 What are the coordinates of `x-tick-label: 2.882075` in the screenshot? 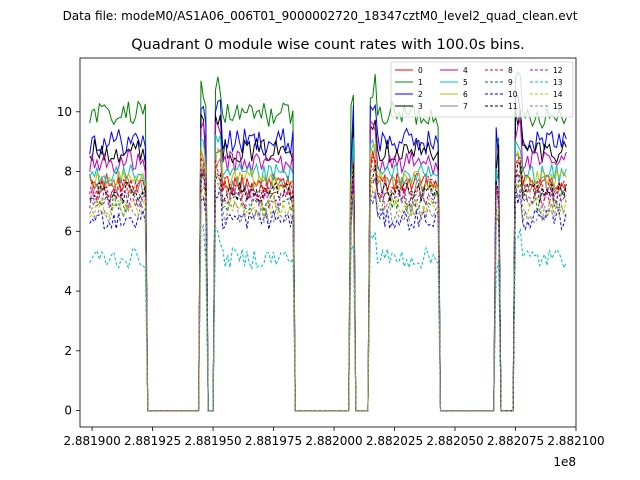 It's located at (515, 441).